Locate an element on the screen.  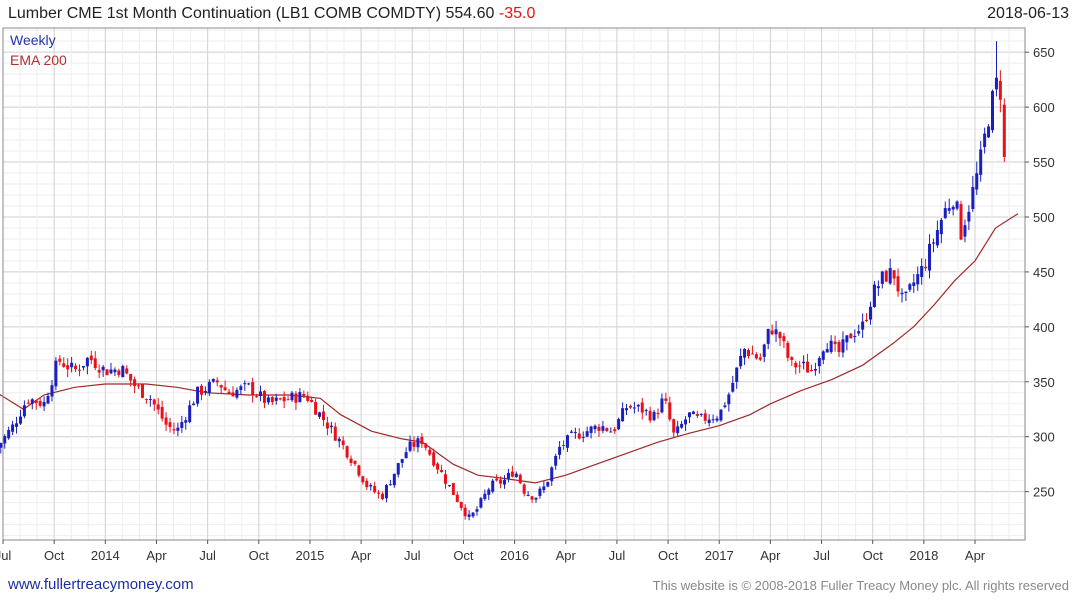
y-tick-label: 300 is located at coordinates (1044, 437).